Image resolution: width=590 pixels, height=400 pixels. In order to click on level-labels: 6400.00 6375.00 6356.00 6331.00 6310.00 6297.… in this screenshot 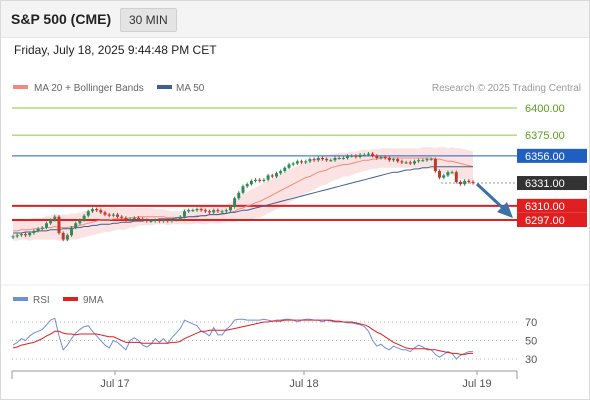, I will do `click(552, 165)`.